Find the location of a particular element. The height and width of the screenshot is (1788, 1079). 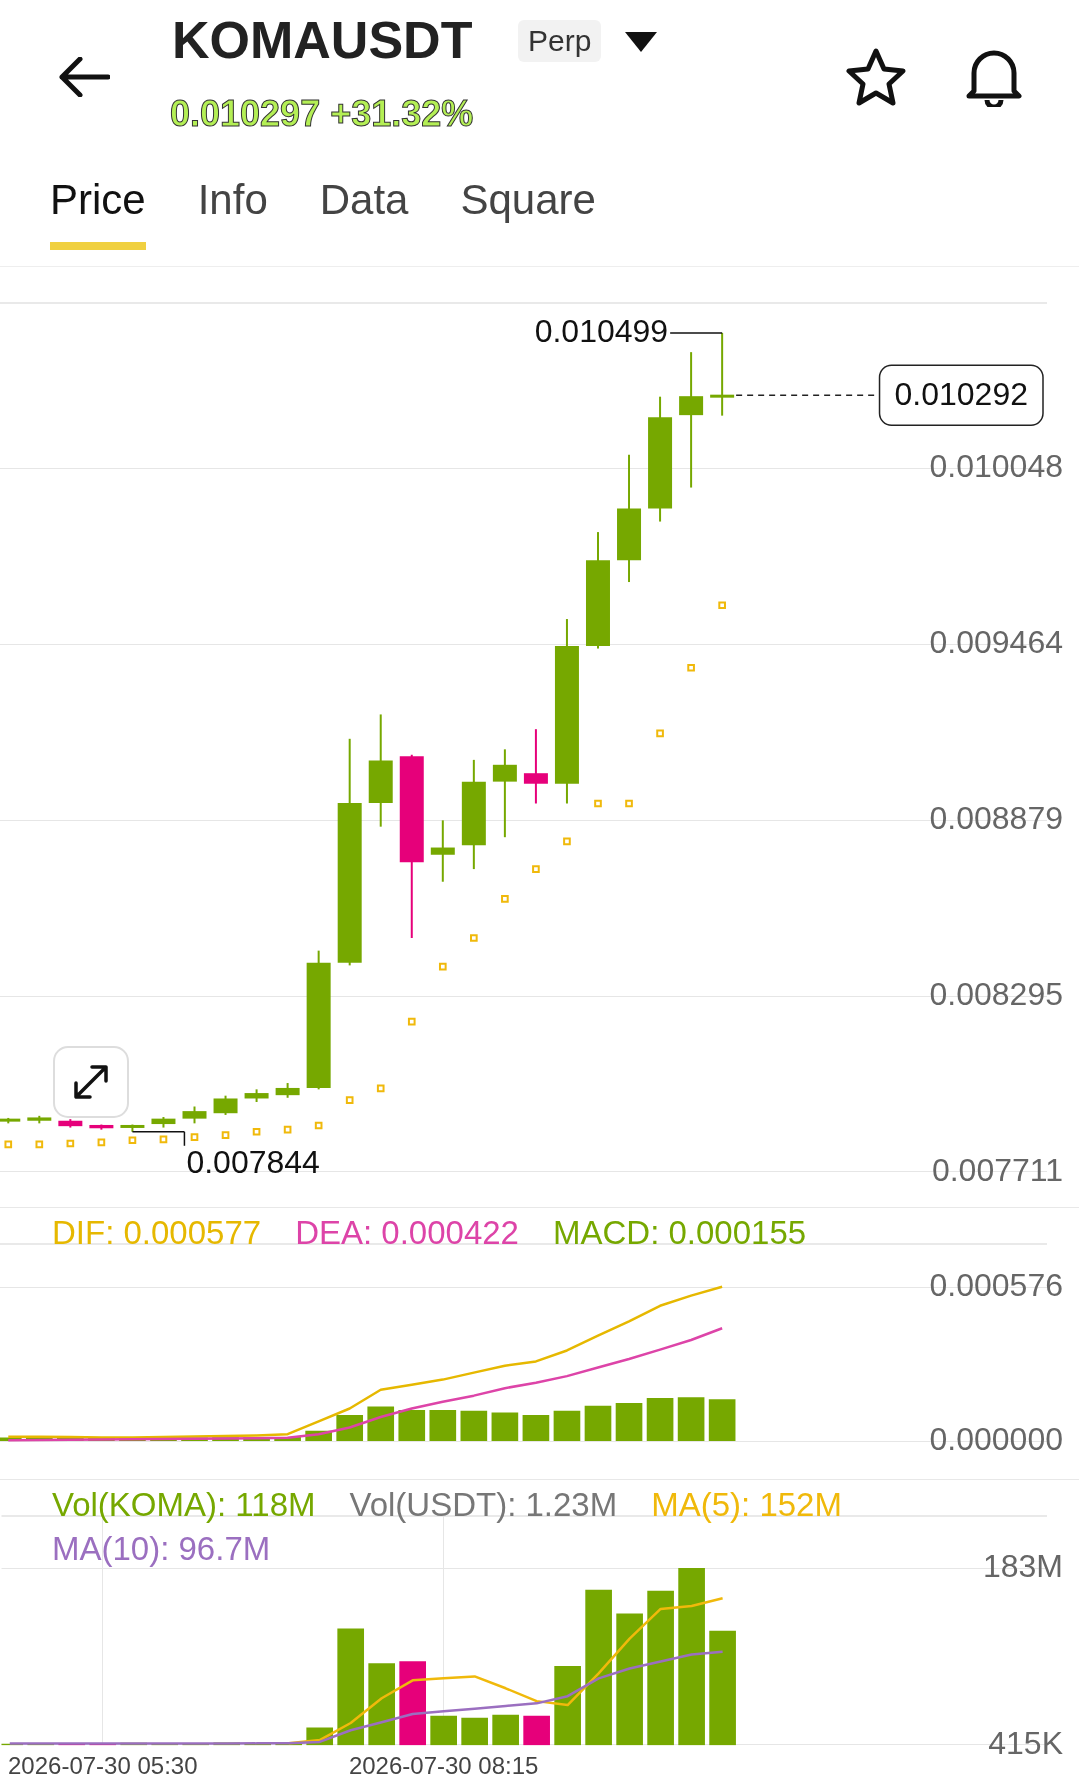

text: Perp is located at coordinates (560, 41).